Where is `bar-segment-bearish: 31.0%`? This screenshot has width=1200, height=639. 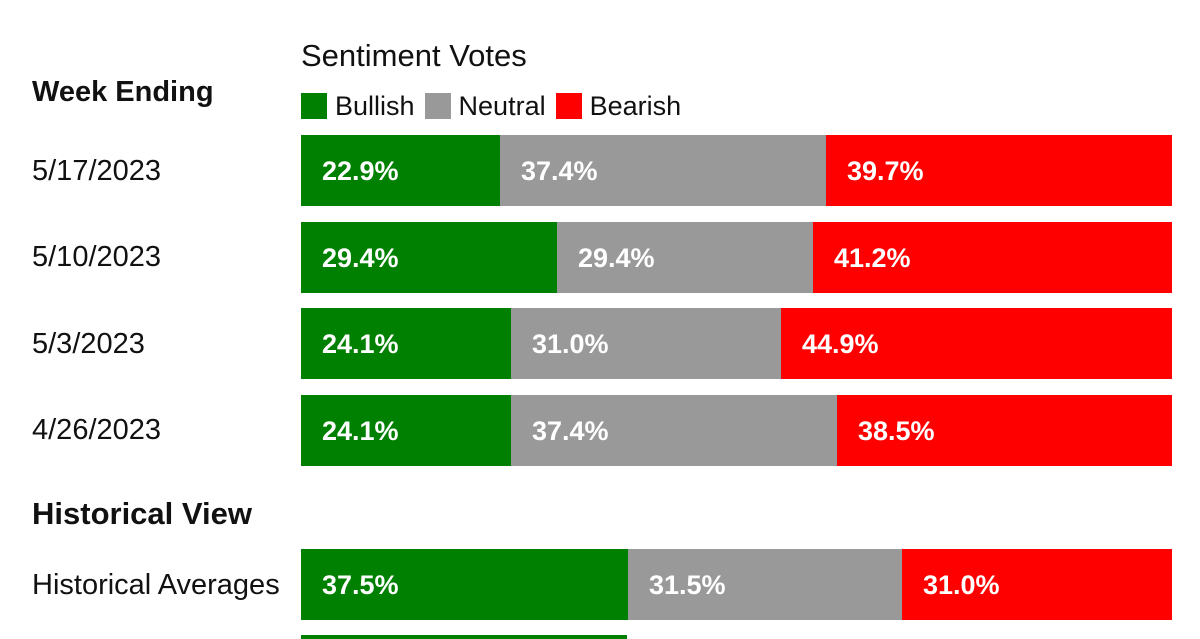
bar-segment-bearish: 31.0% is located at coordinates (1037, 584).